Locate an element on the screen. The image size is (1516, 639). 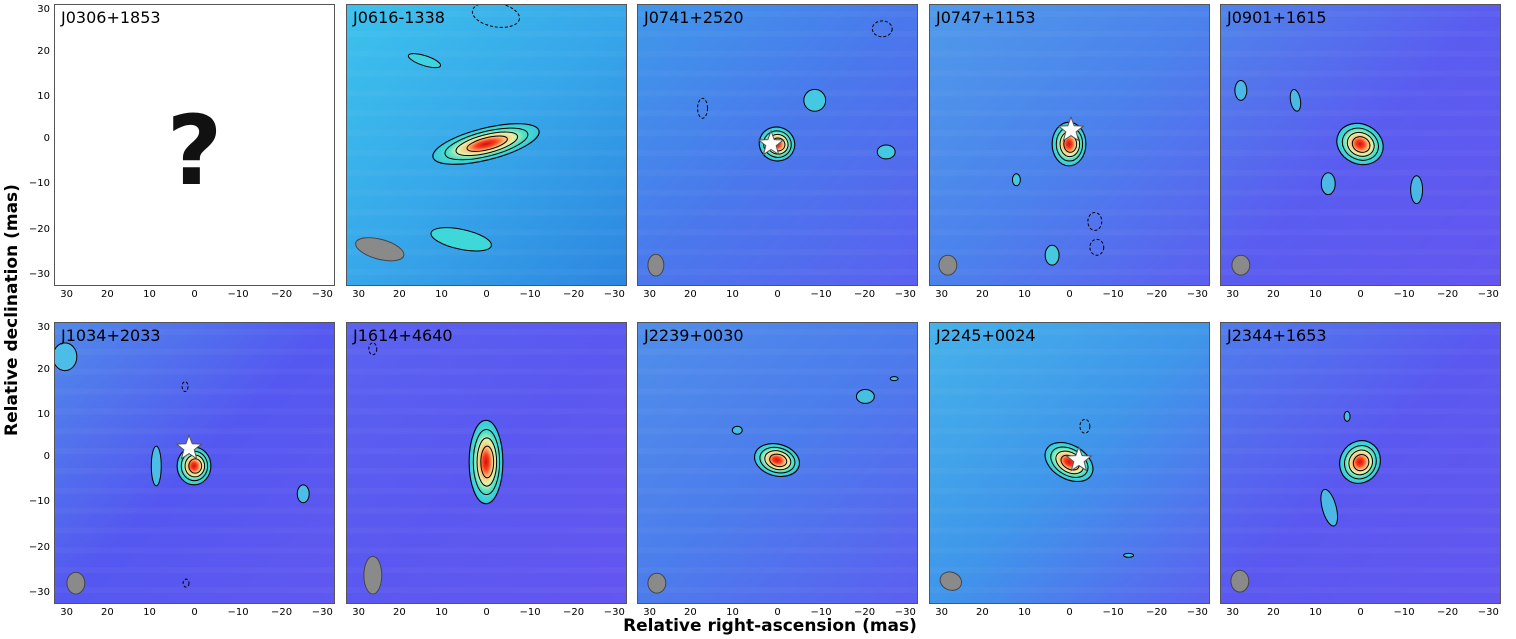
y-tick-label: 10 is located at coordinates (43, 415).